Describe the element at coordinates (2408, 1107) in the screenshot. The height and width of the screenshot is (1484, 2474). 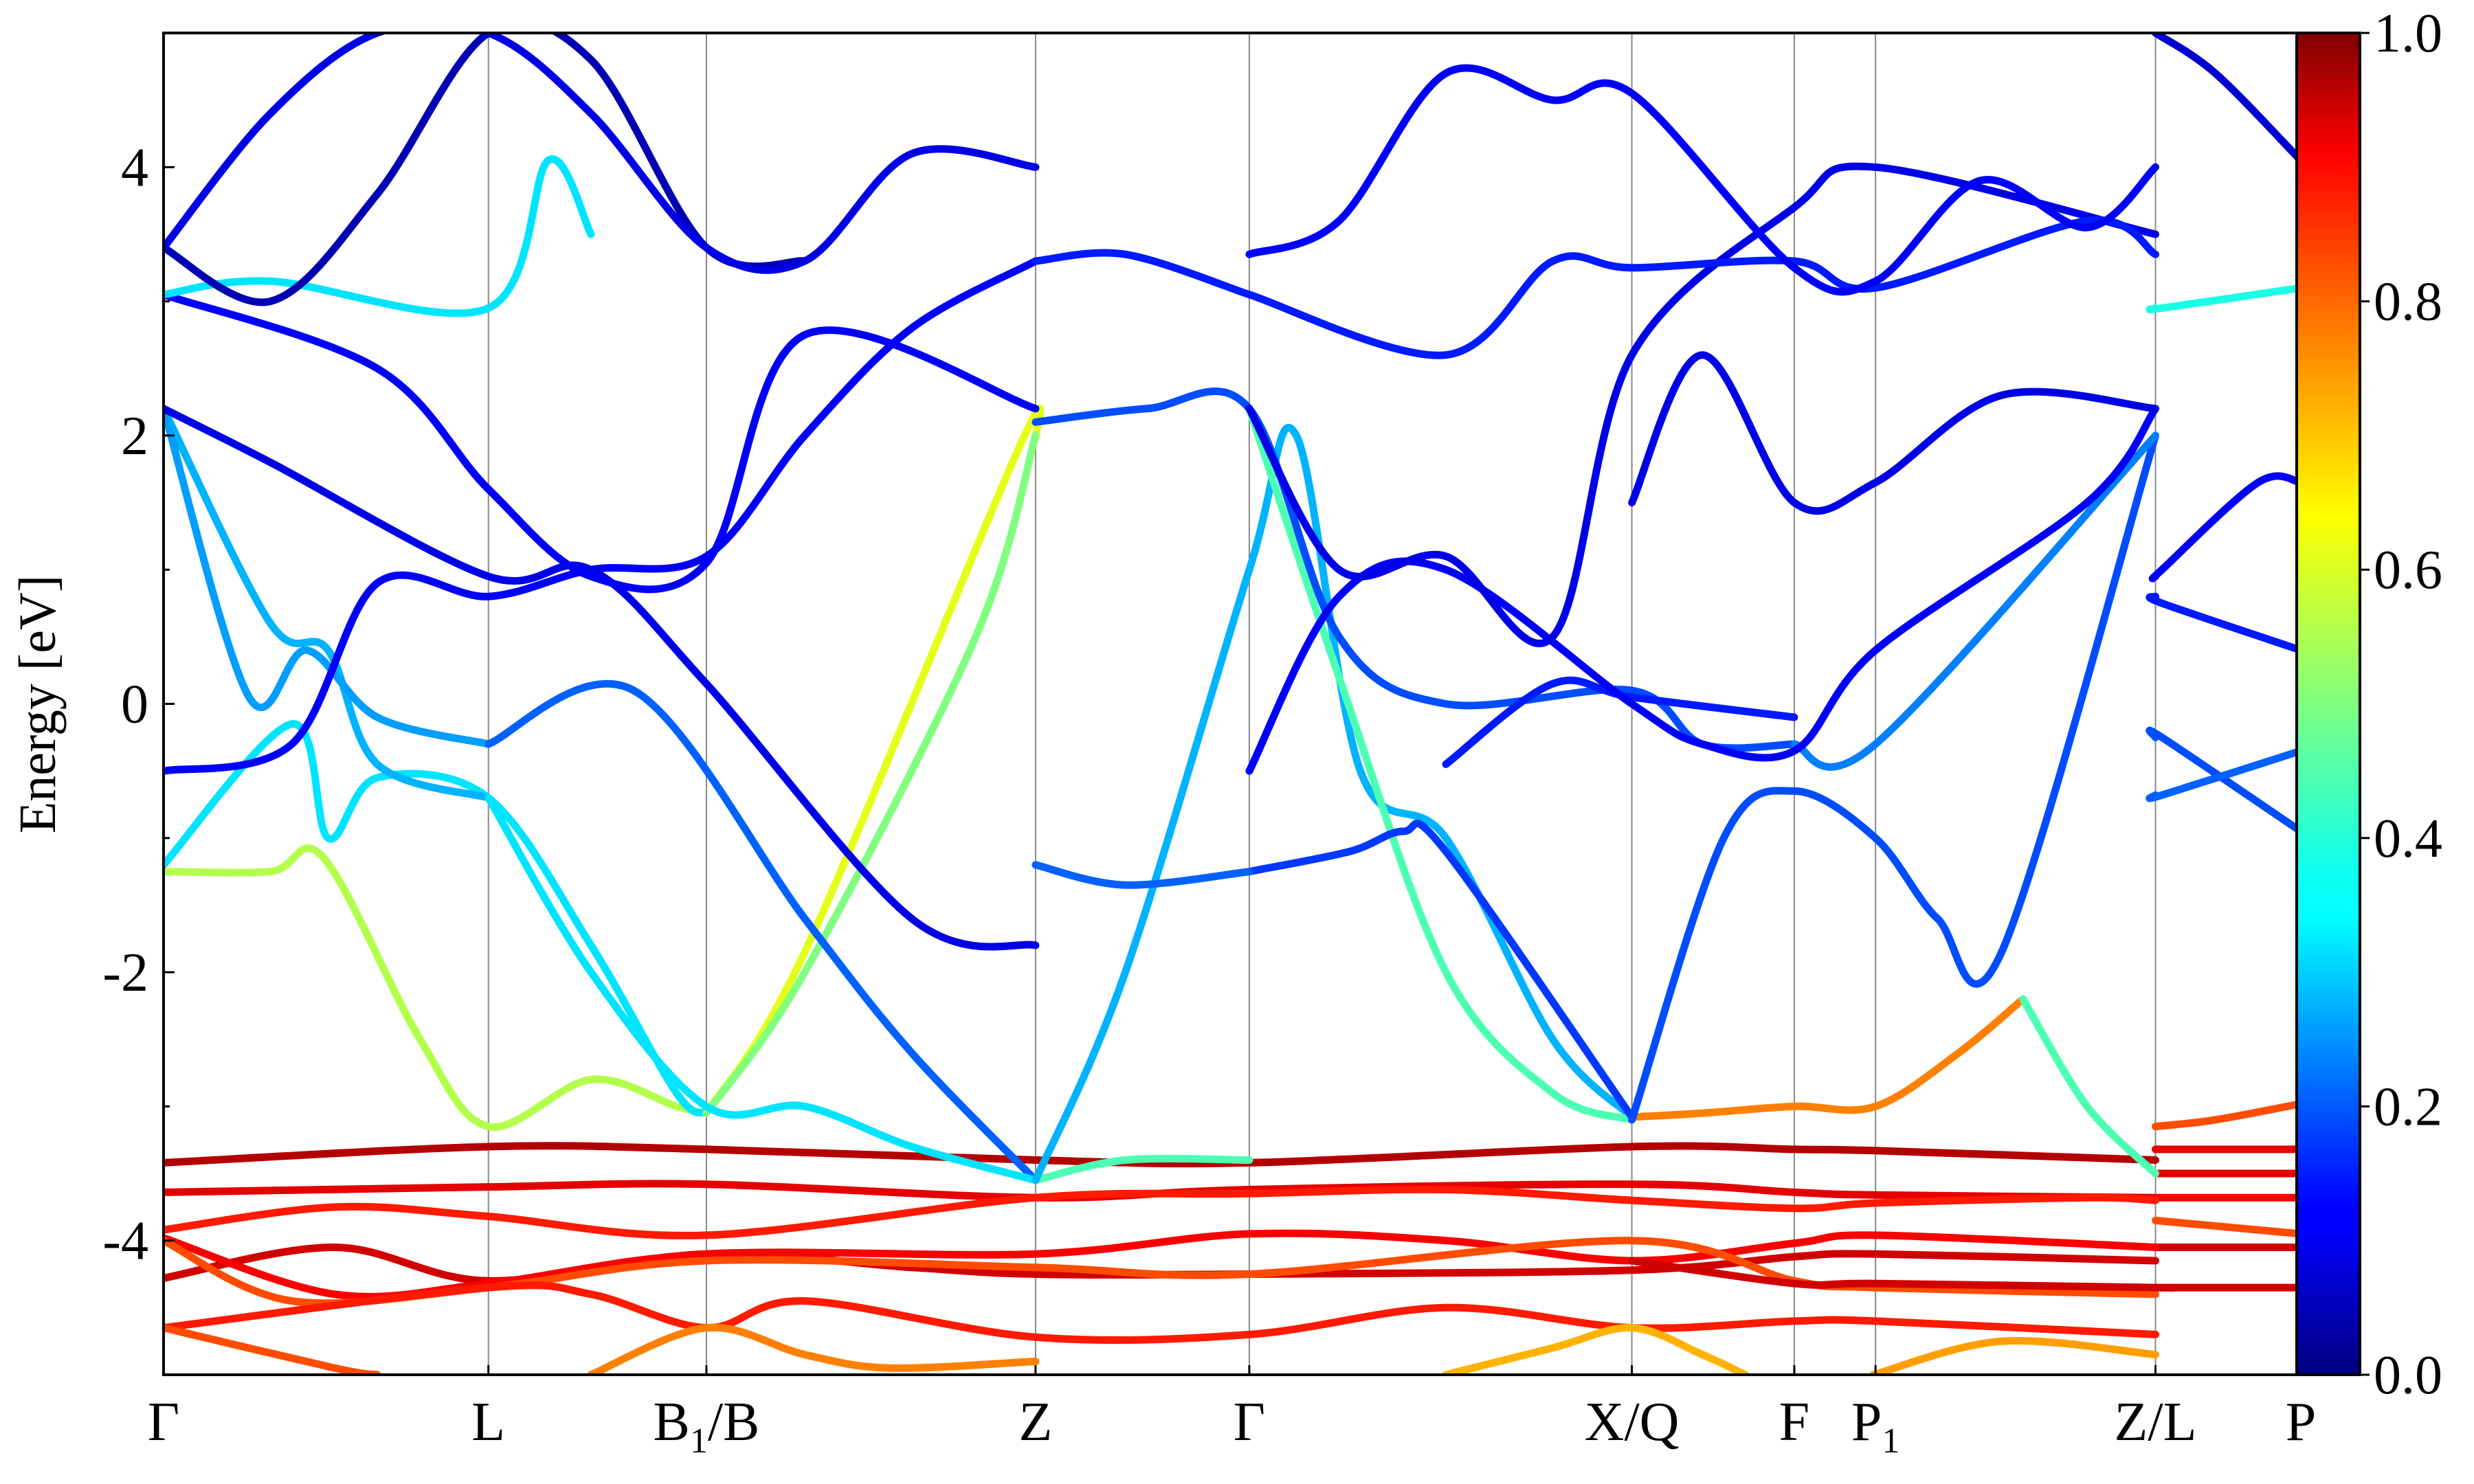
I see `colorbar-tick-label: 0.2` at that location.